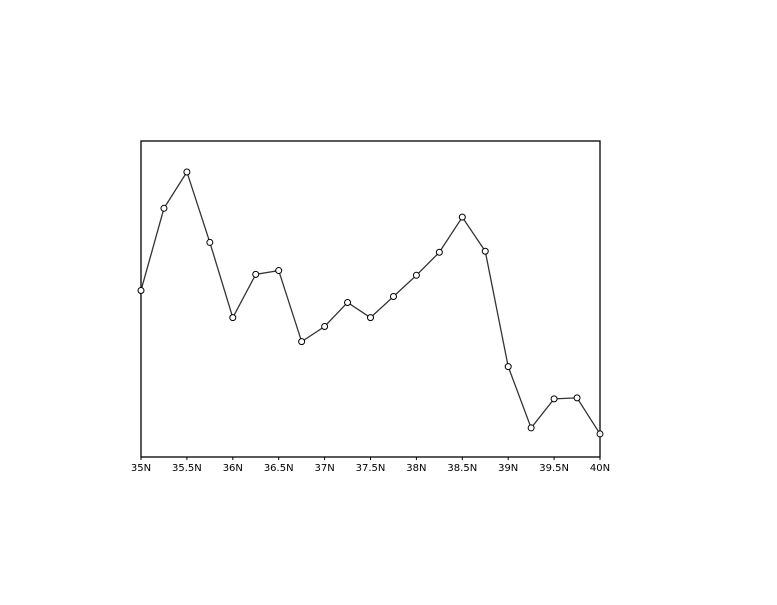 The height and width of the screenshot is (605, 777). I want to click on x-tick-label: 37N, so click(324, 468).